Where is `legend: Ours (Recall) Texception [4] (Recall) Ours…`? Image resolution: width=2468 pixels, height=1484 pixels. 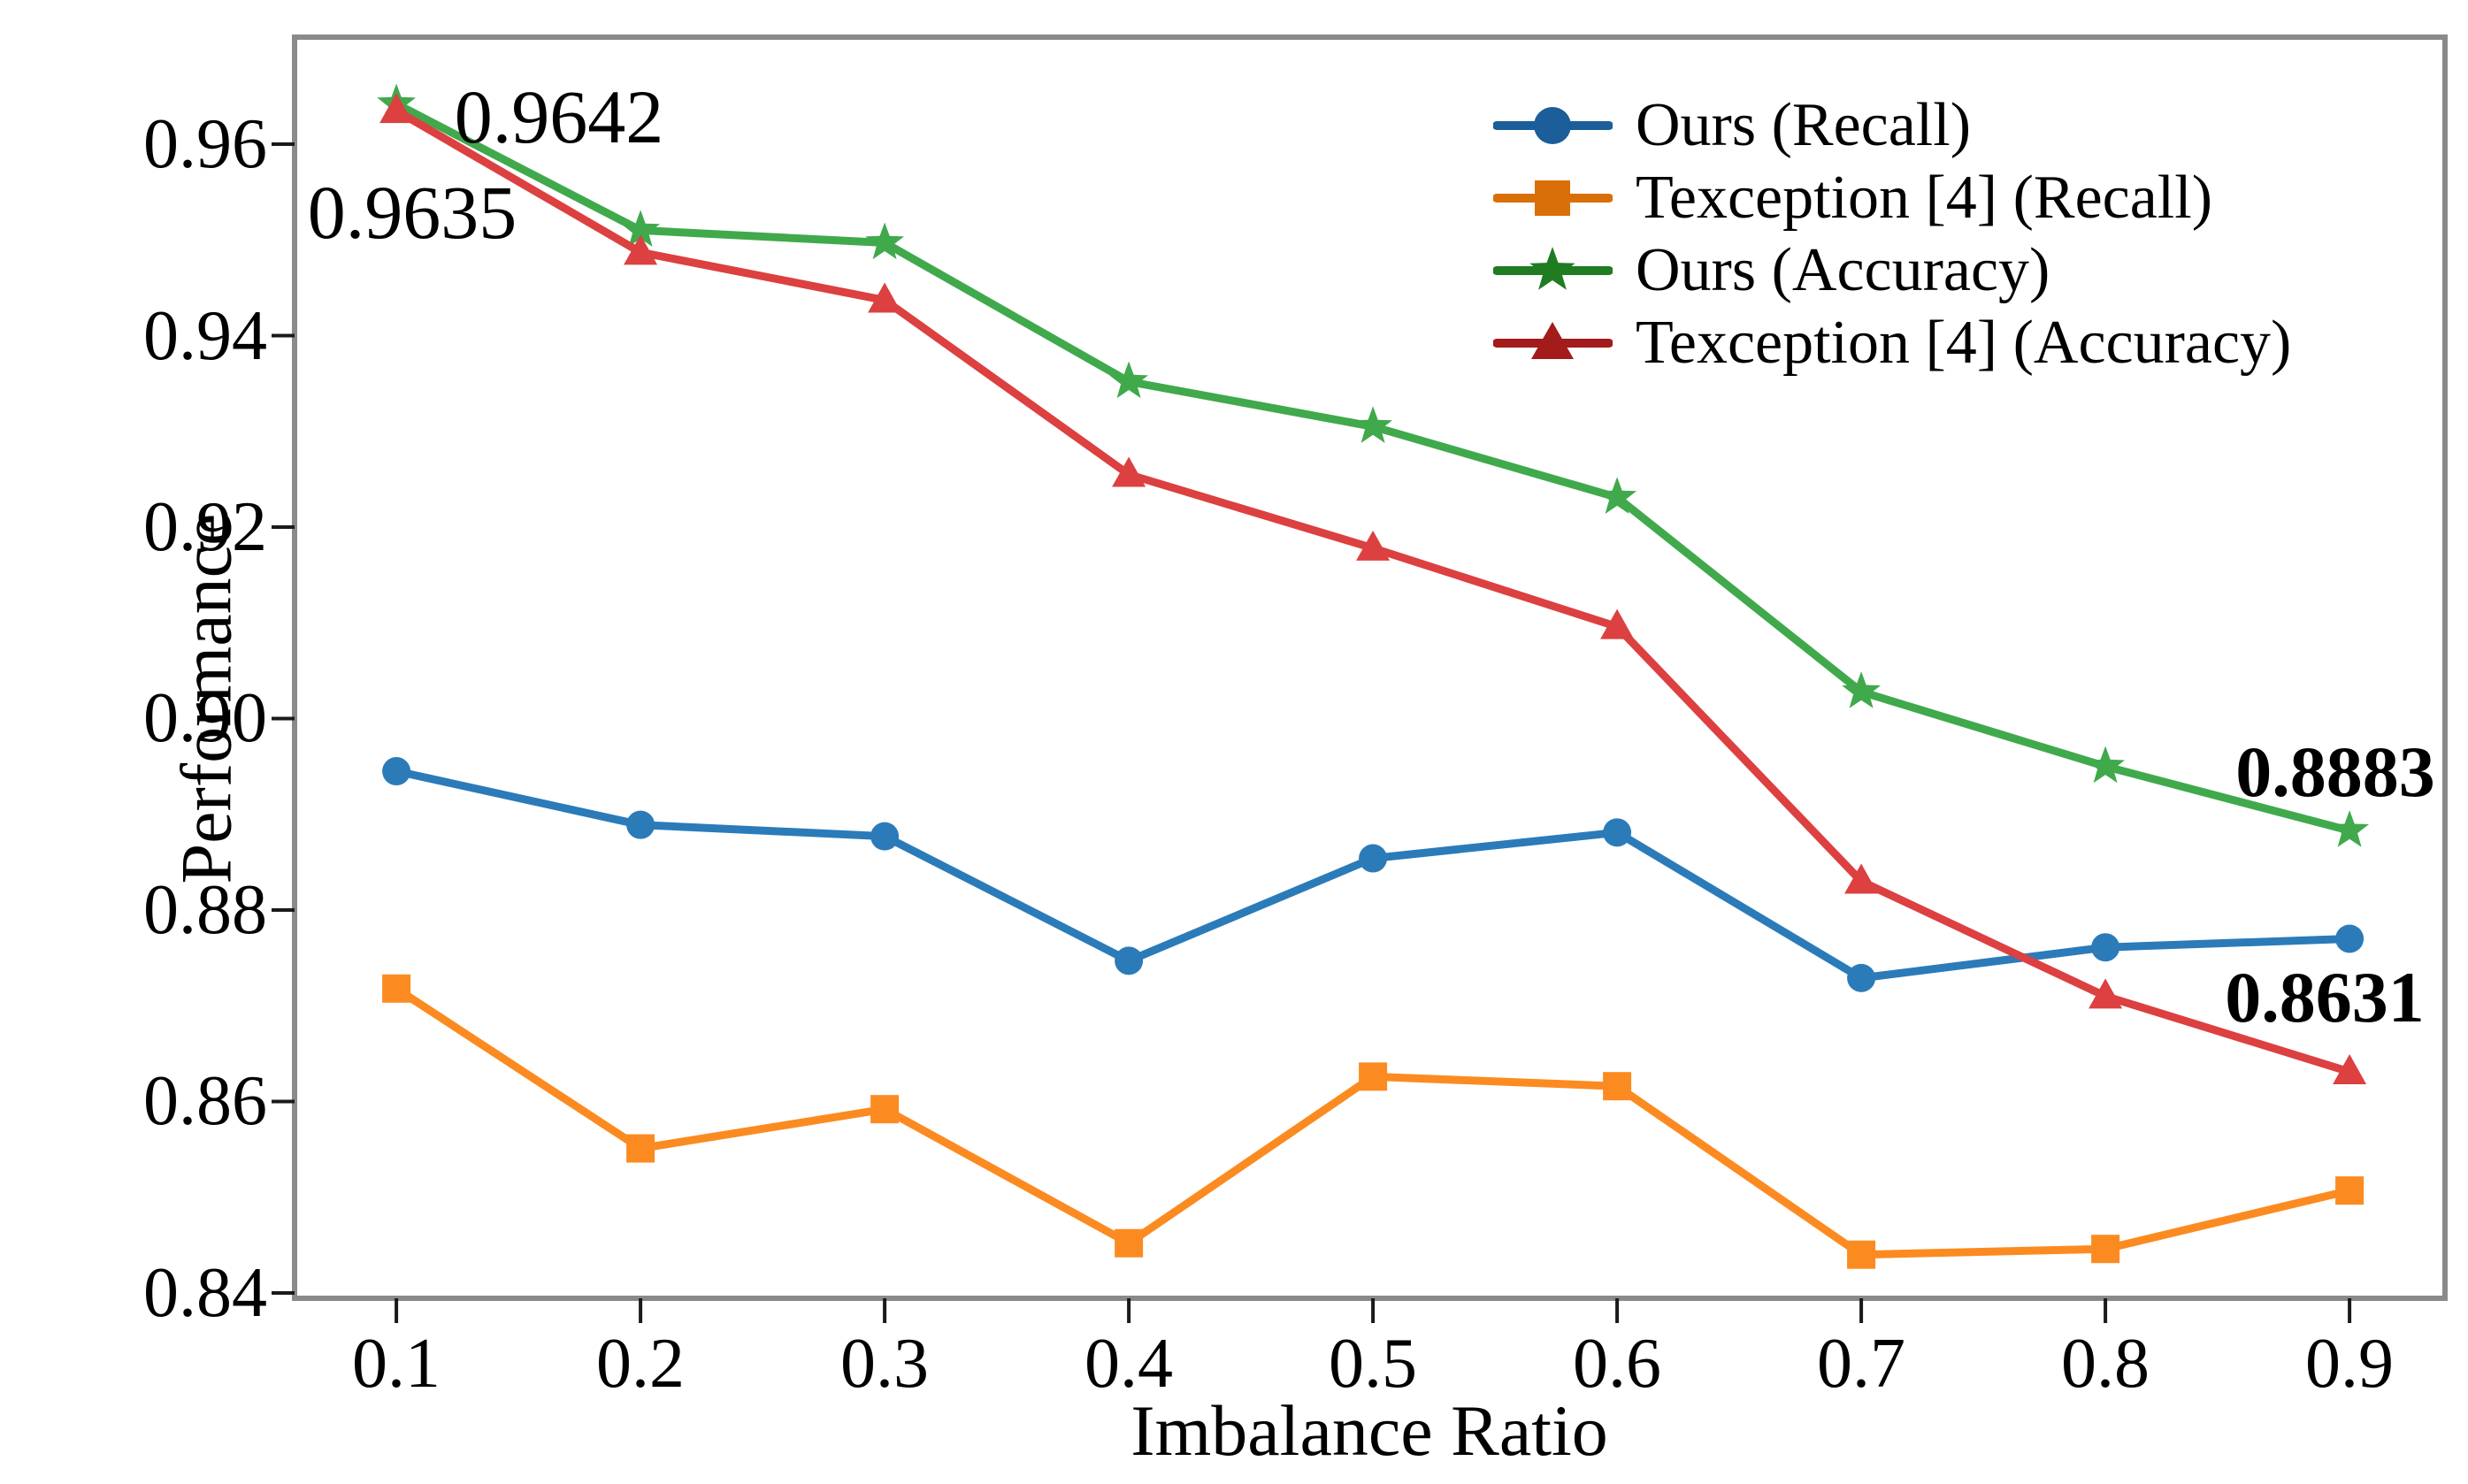 legend: Ours (Recall) Texception [4] (Recall) Ours… is located at coordinates (1892, 234).